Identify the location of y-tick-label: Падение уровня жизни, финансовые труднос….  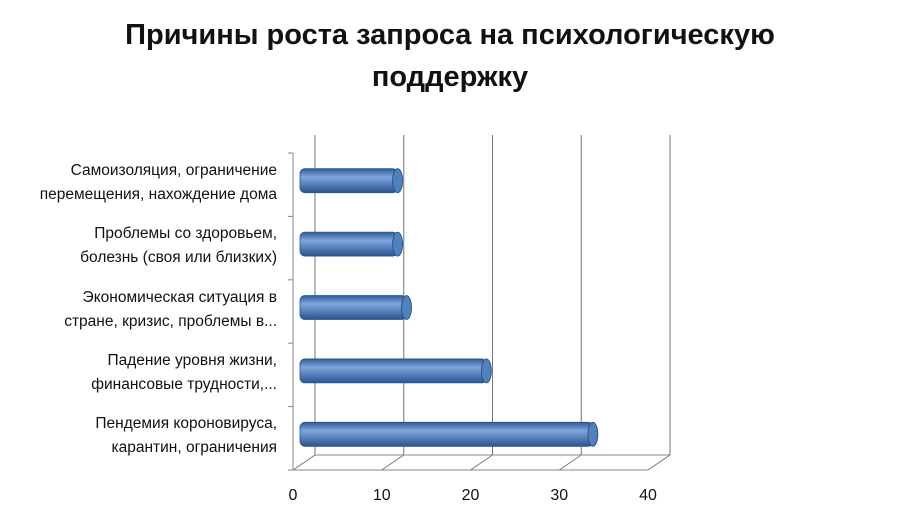
(184, 372).